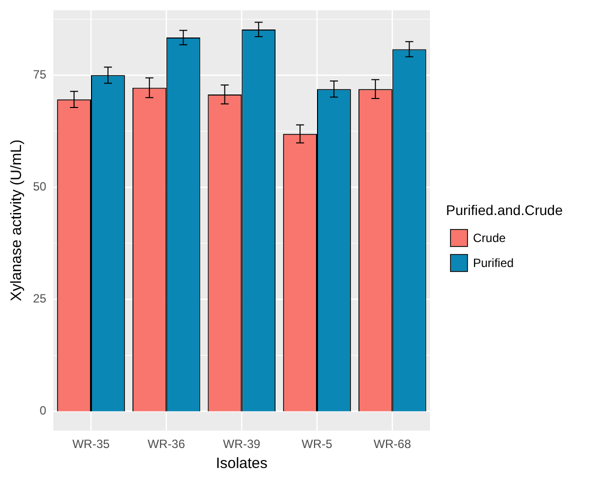 Image resolution: width=594 pixels, height=477 pixels. I want to click on legend-label: Crude, so click(489, 238).